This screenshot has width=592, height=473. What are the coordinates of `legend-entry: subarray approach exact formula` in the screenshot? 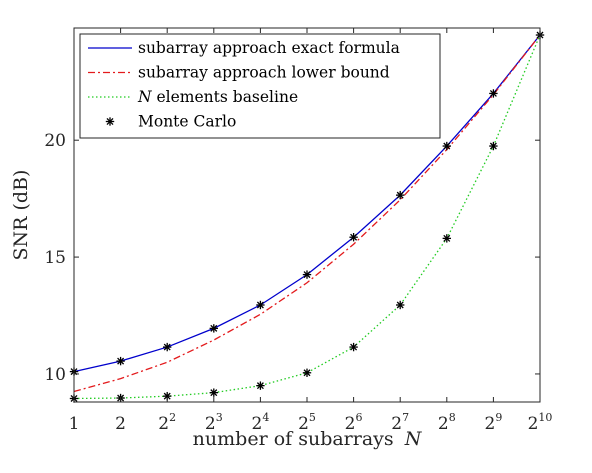 It's located at (244, 48).